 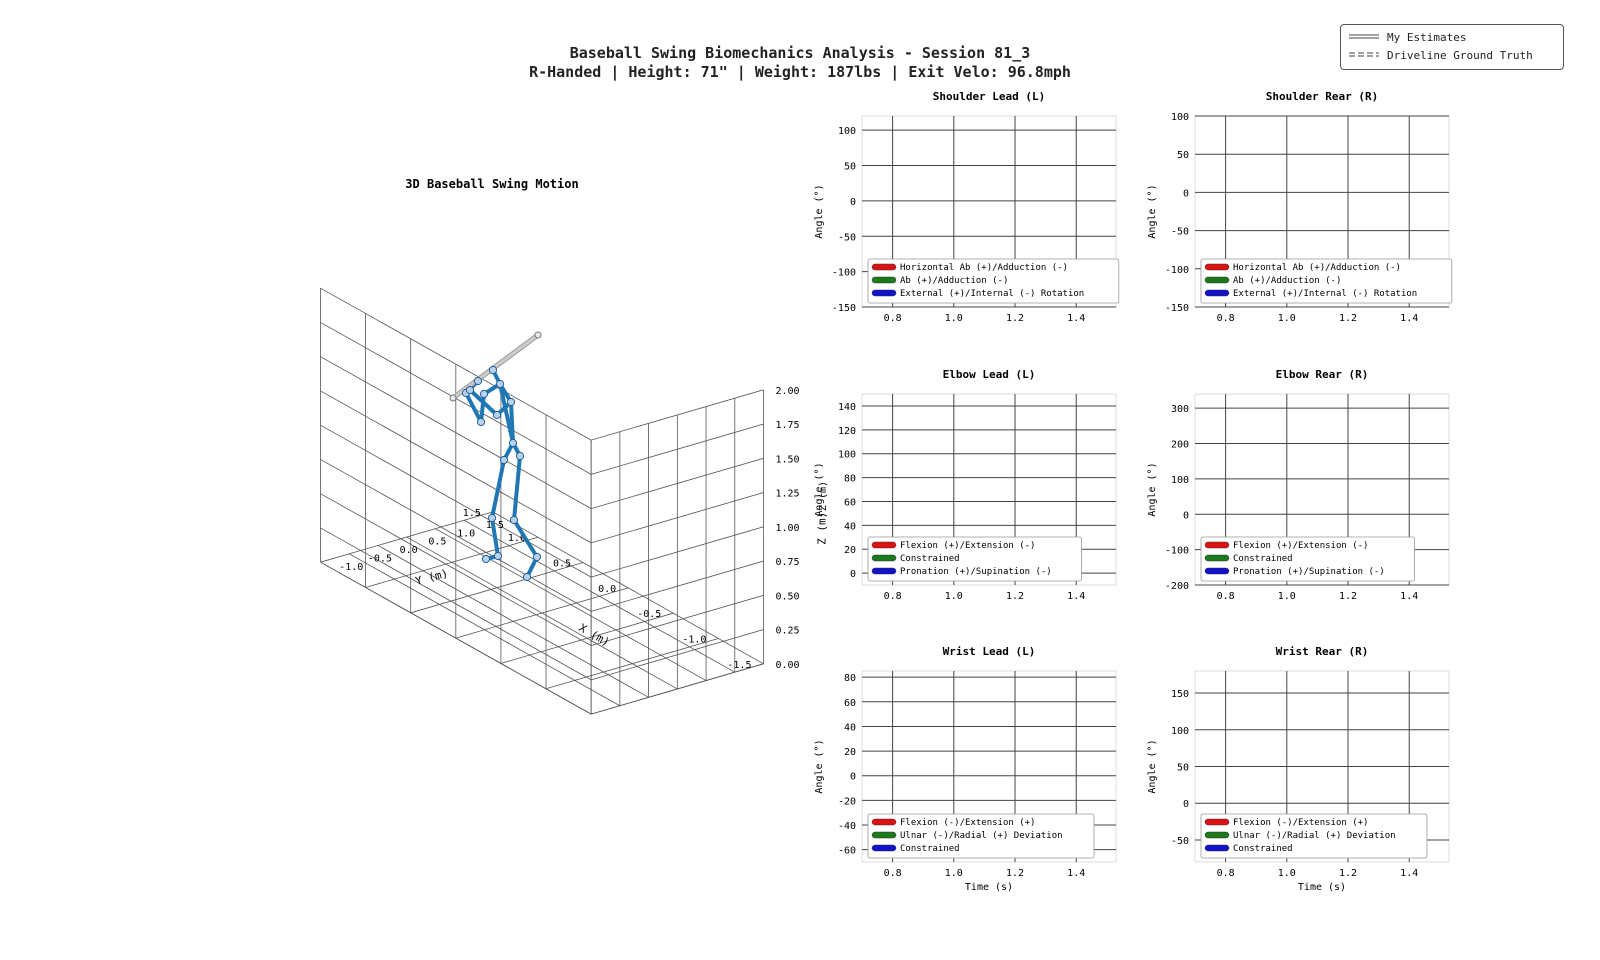 What do you see at coordinates (1325, 294) in the screenshot?
I see `legend-label: External (+)/Internal (-) Rotation` at bounding box center [1325, 294].